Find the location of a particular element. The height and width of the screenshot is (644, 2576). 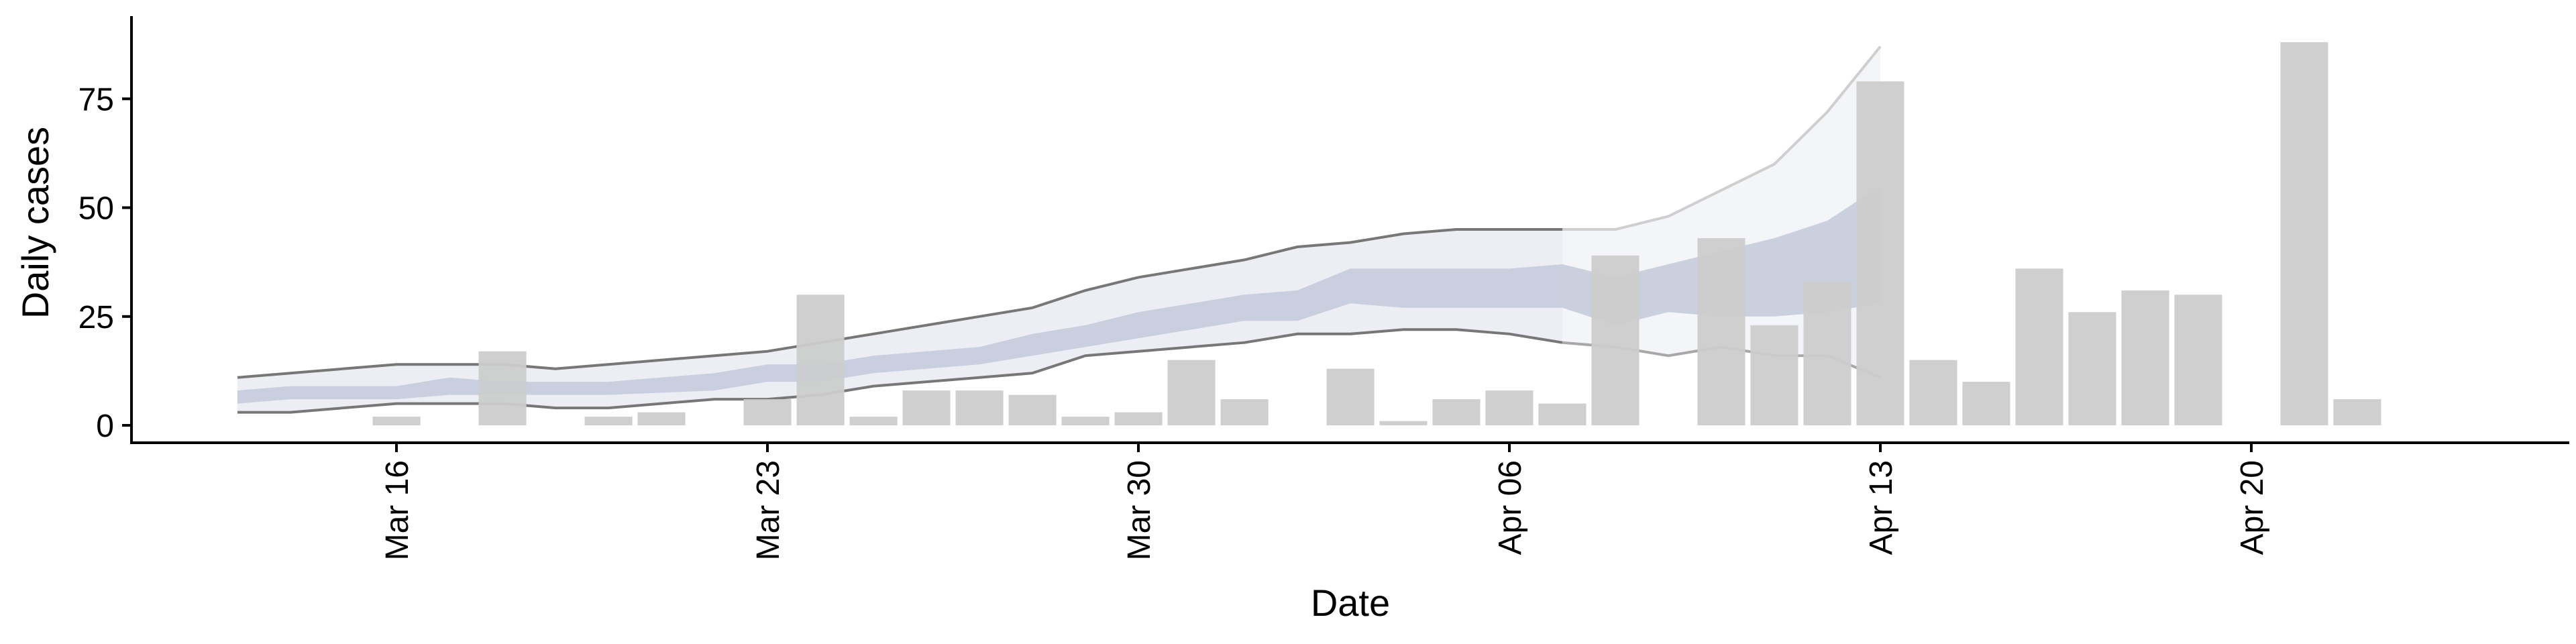

x-tick-label: Mar 30 is located at coordinates (1139, 510).